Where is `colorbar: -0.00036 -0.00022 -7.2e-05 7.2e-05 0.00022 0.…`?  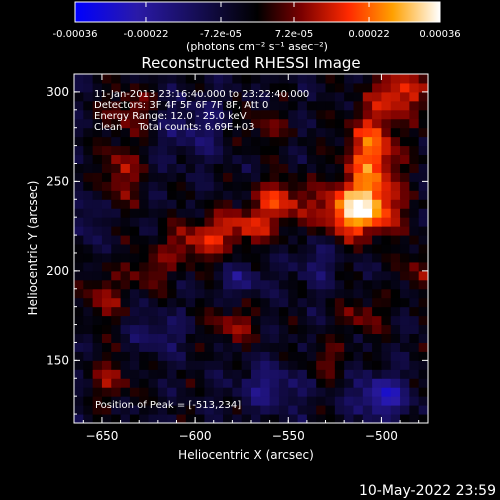 colorbar: -0.00036 -0.00022 -7.2e-05 7.2e-05 0.00022 0.… is located at coordinates (257, 27).